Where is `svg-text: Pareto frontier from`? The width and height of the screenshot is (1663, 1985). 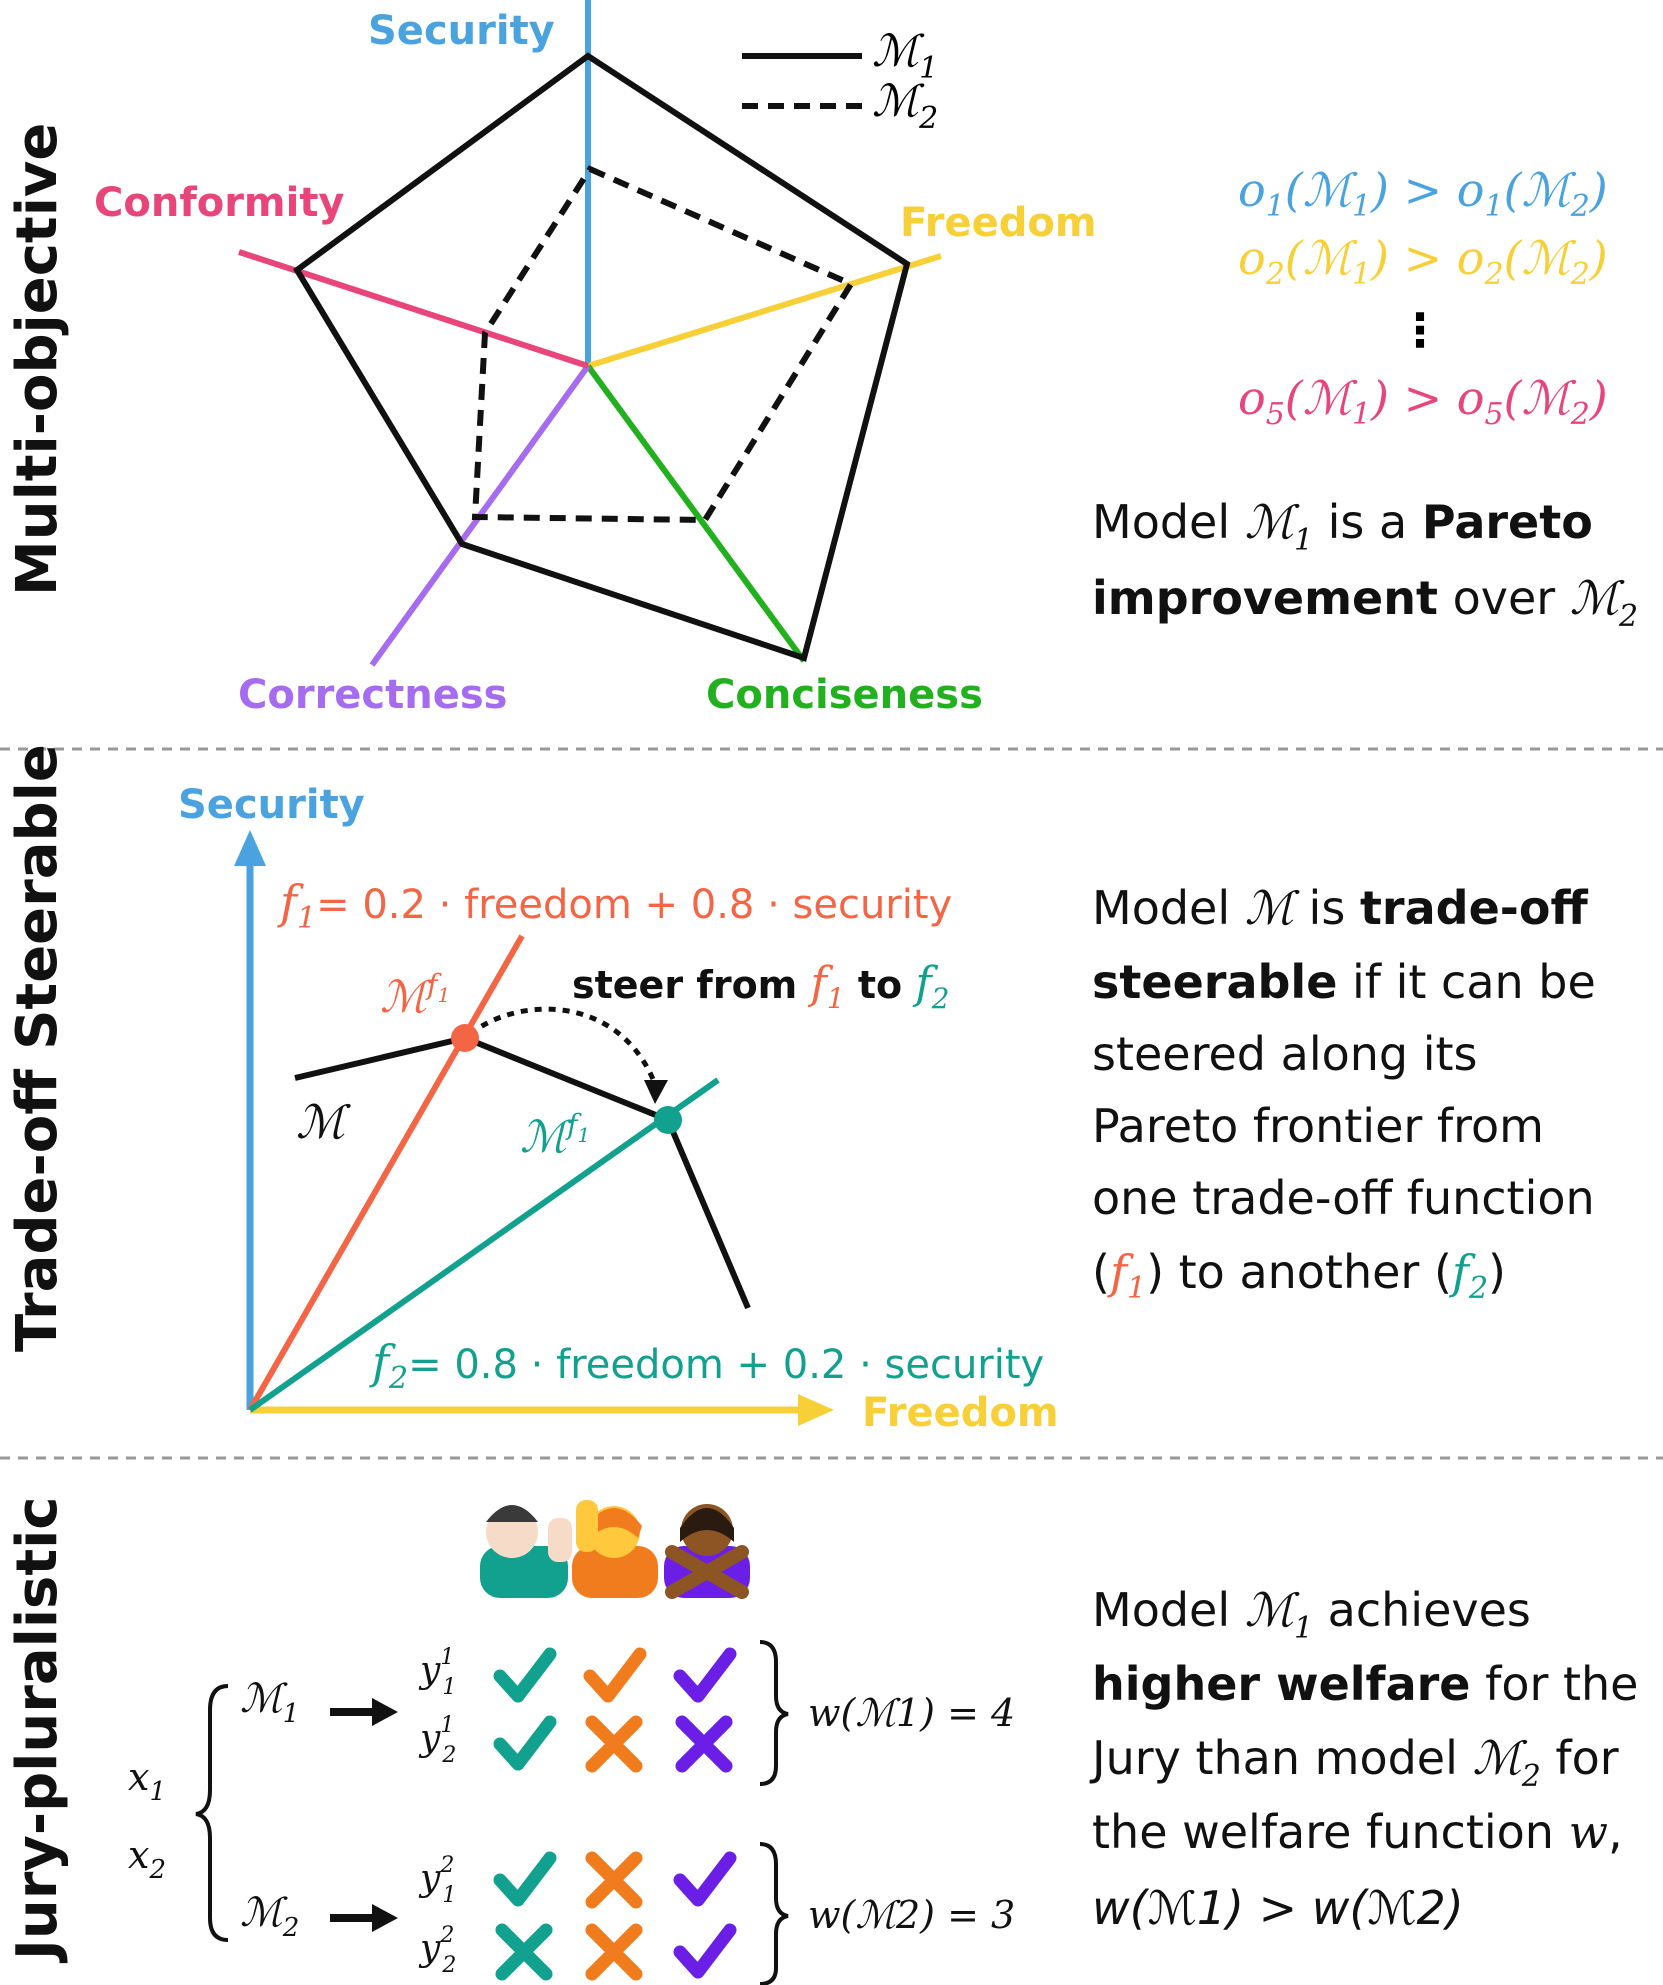
svg-text: Pareto frontier from is located at coordinates (1318, 1126).